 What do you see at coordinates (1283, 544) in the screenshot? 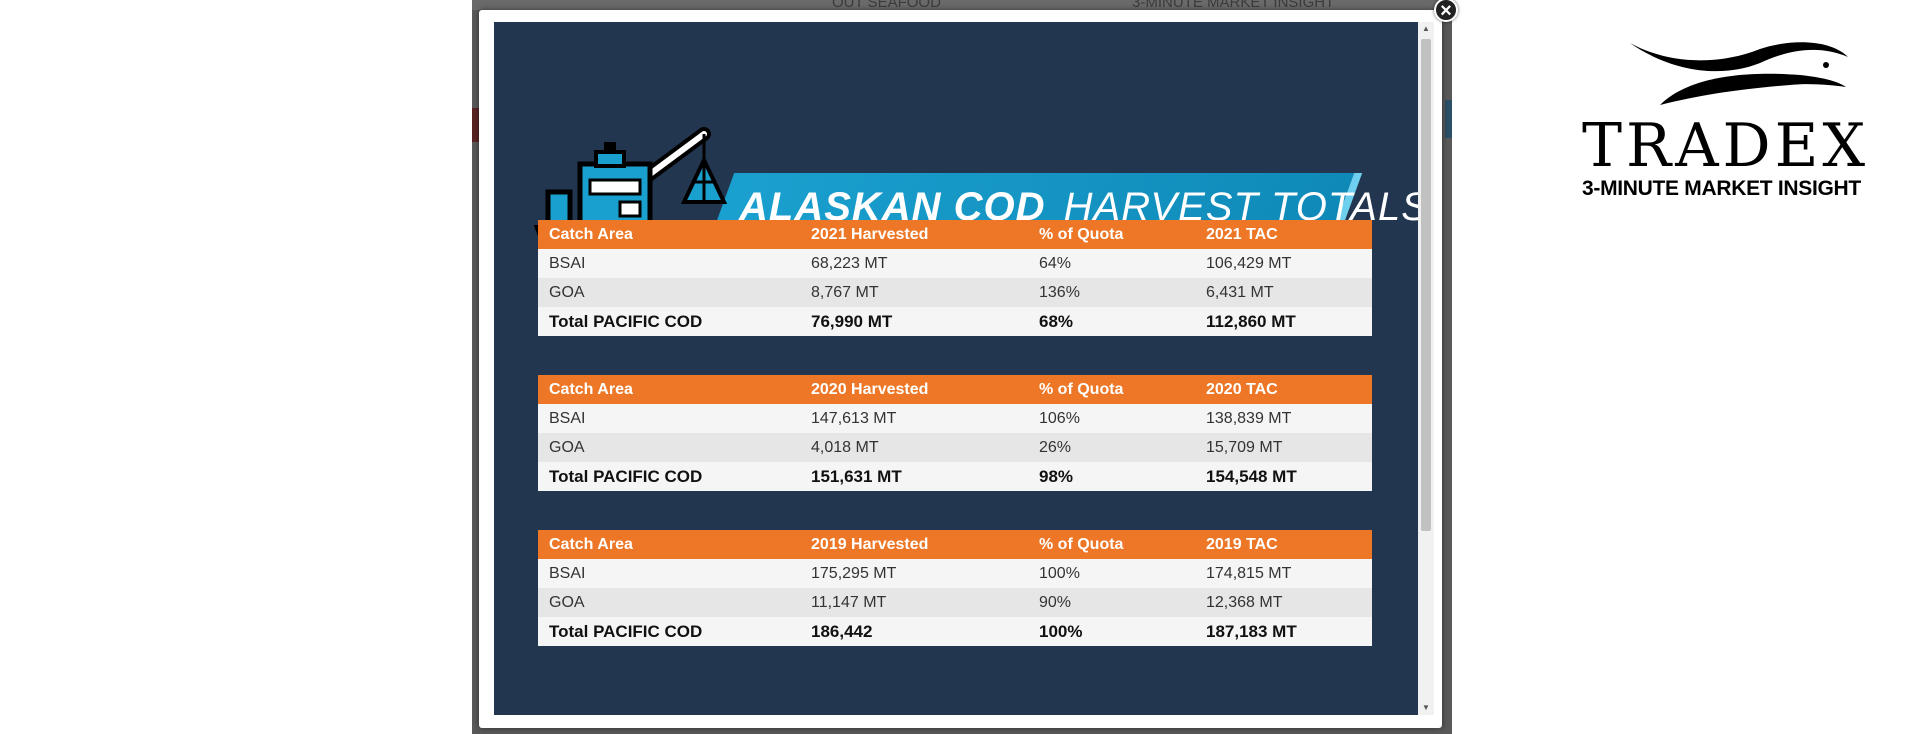
I see `header-tac: 2019 TAC` at bounding box center [1283, 544].